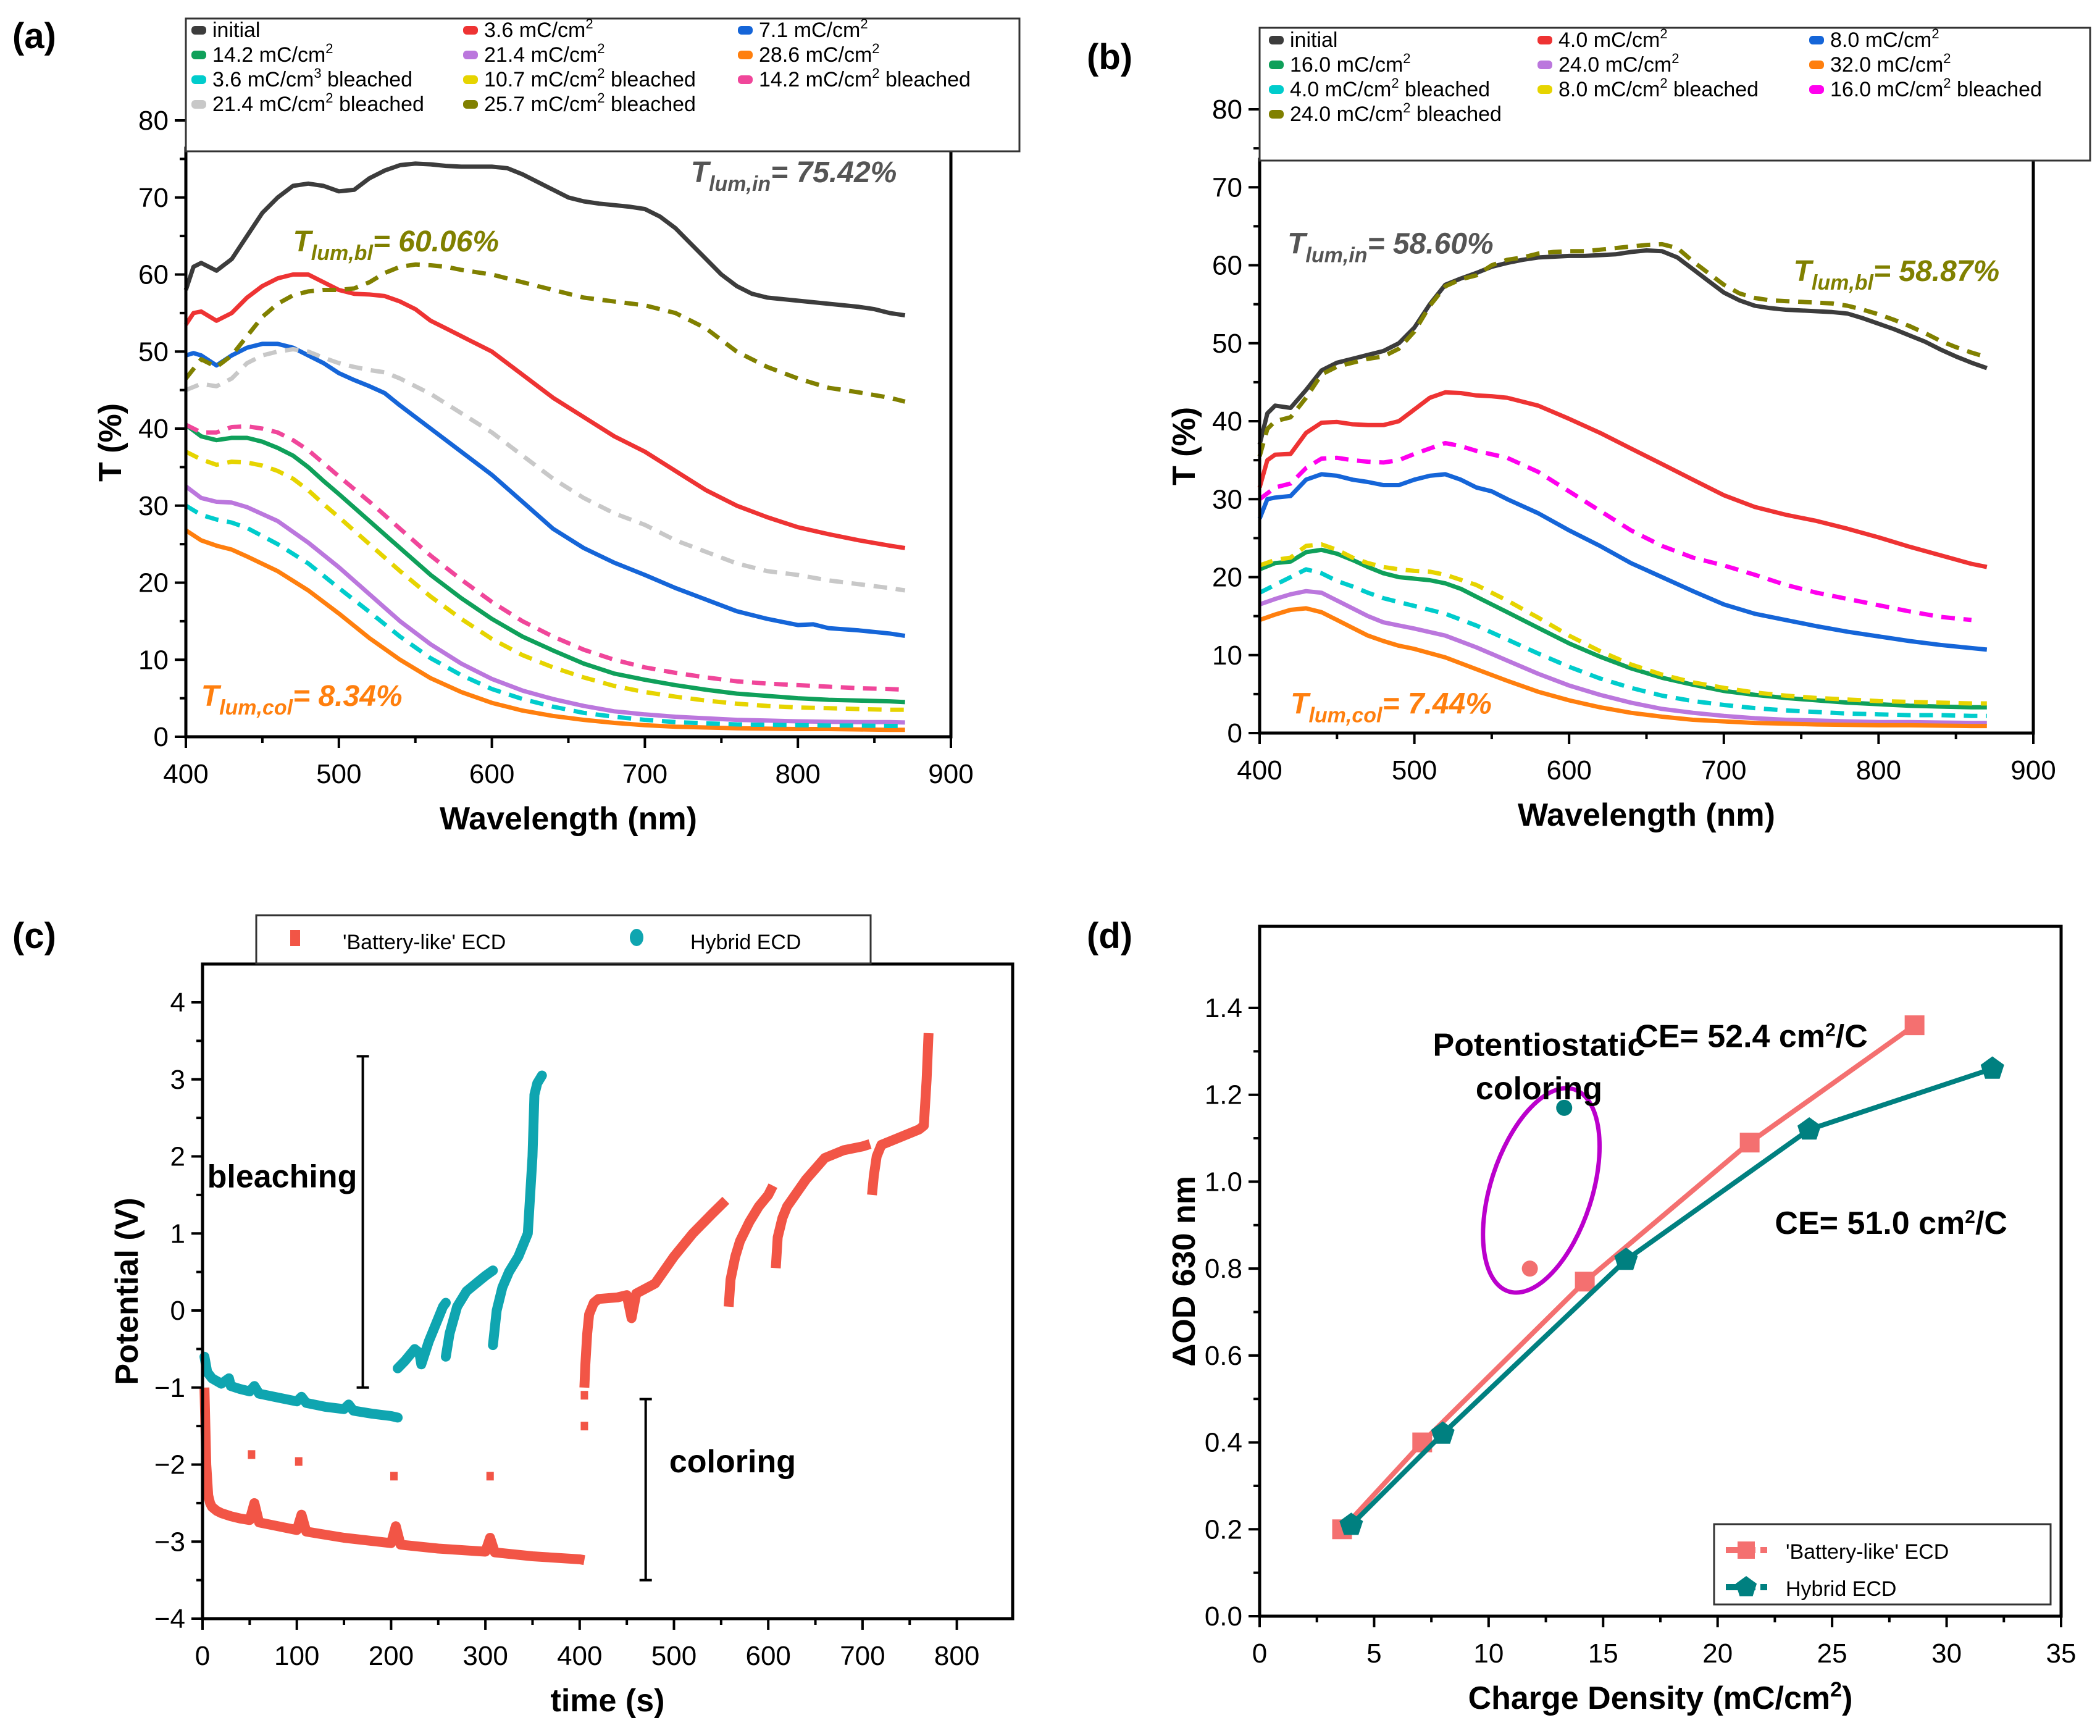 The image size is (2100, 1736). What do you see at coordinates (256, 707) in the screenshot?
I see `annotation-subscript: lum,col` at bounding box center [256, 707].